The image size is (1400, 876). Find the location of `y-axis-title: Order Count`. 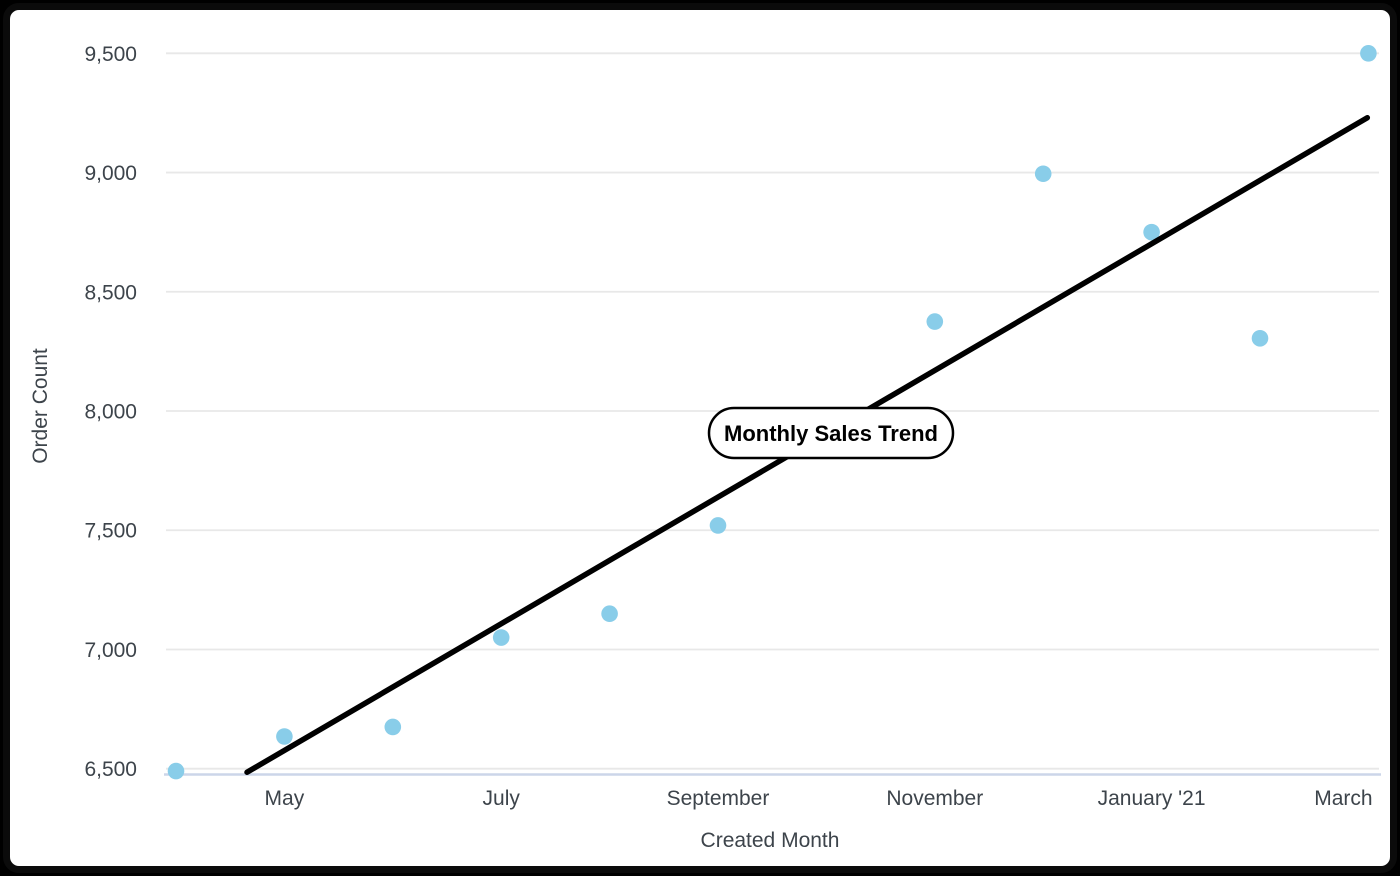

y-axis-title: Order Count is located at coordinates (40, 406).